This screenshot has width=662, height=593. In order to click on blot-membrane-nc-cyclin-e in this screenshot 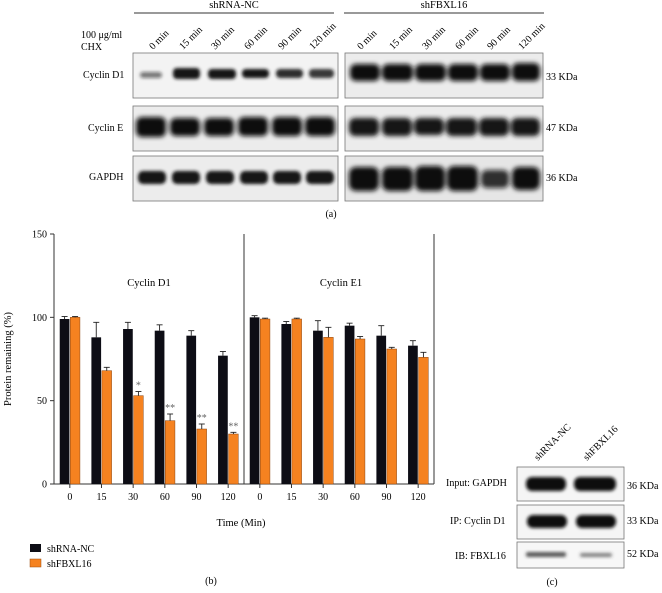, I will do `click(235, 128)`.